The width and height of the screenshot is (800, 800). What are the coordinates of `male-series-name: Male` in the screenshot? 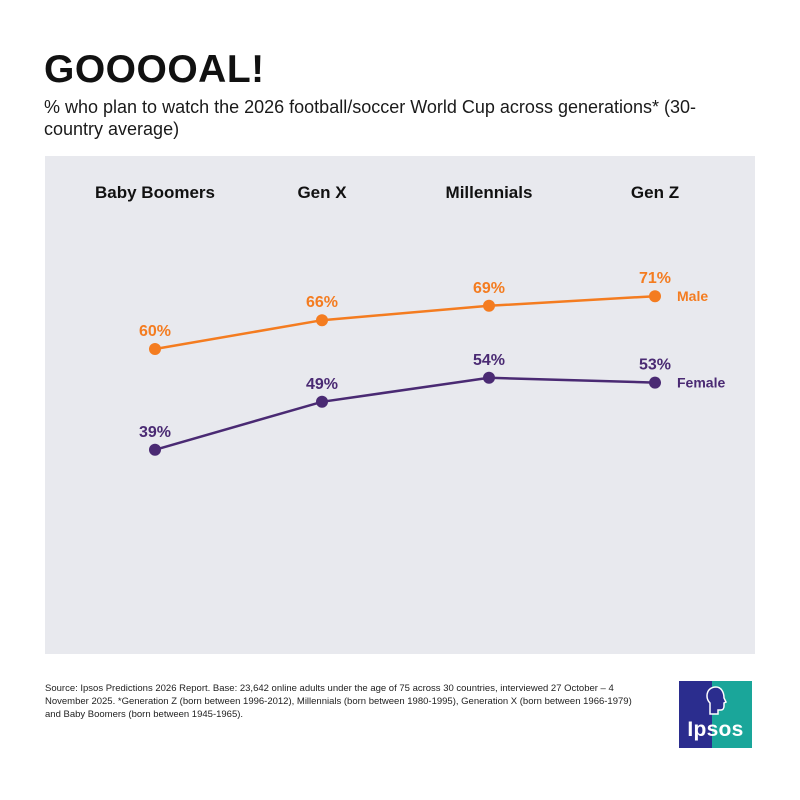 It's located at (692, 296).